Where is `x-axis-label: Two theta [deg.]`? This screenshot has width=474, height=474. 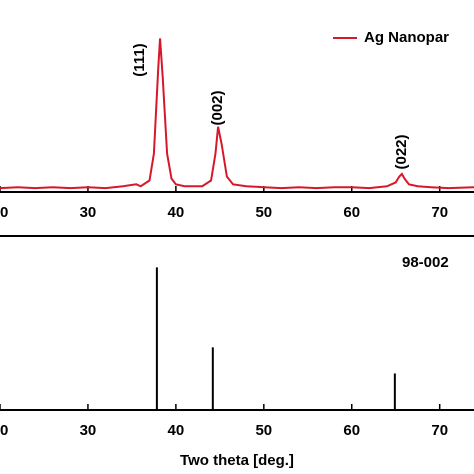 x-axis-label: Two theta [deg.] is located at coordinates (237, 460).